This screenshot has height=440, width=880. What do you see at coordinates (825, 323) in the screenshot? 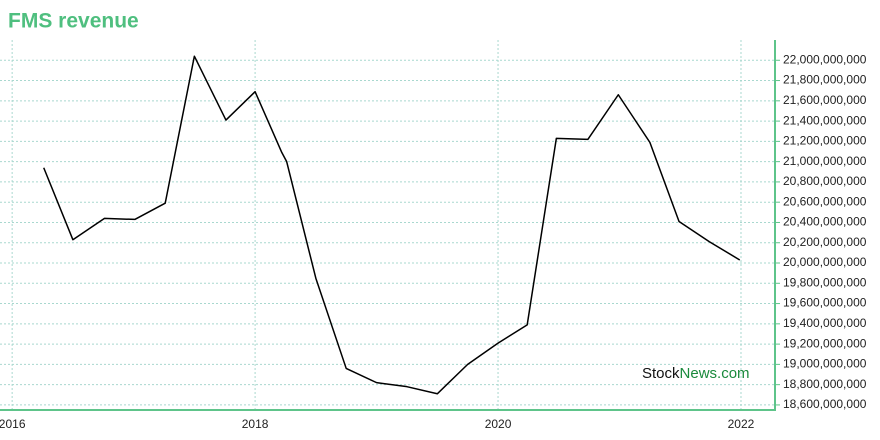
I see `y-tick-label: 19,400,000,000` at bounding box center [825, 323].